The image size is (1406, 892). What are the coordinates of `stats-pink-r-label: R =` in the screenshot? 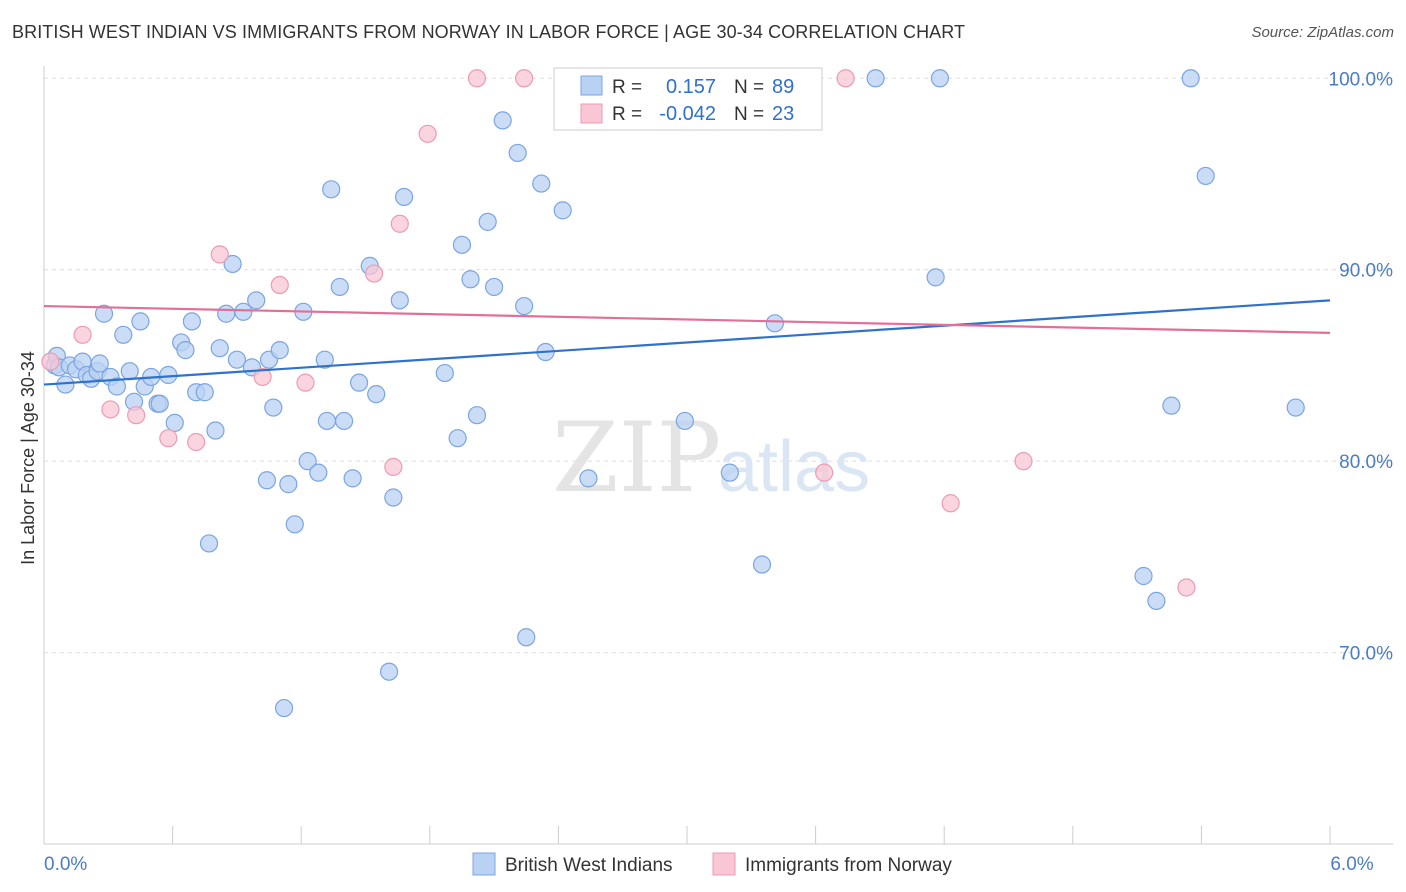 It's located at (627, 114).